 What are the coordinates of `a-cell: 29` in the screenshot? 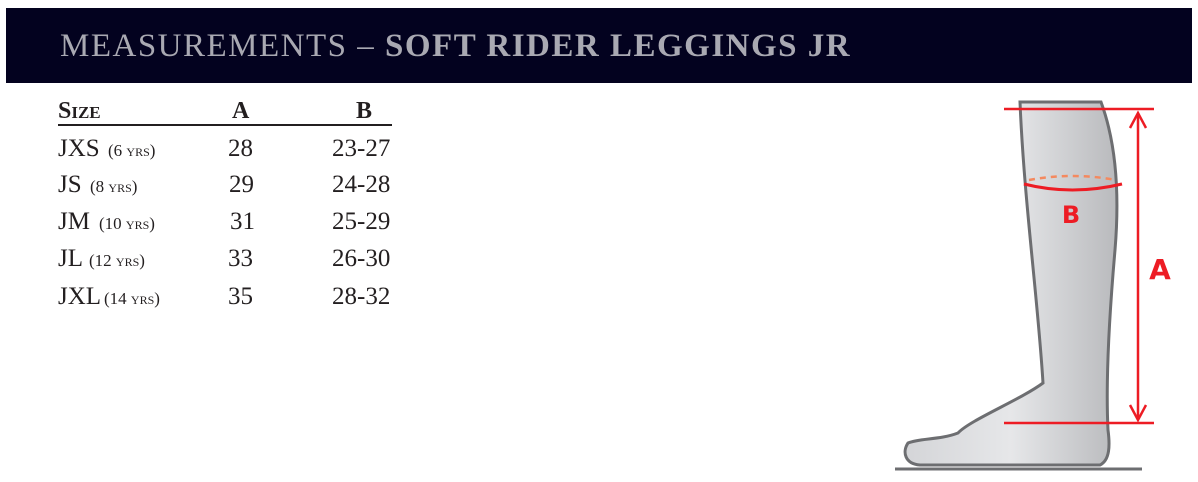 It's located at (241, 184).